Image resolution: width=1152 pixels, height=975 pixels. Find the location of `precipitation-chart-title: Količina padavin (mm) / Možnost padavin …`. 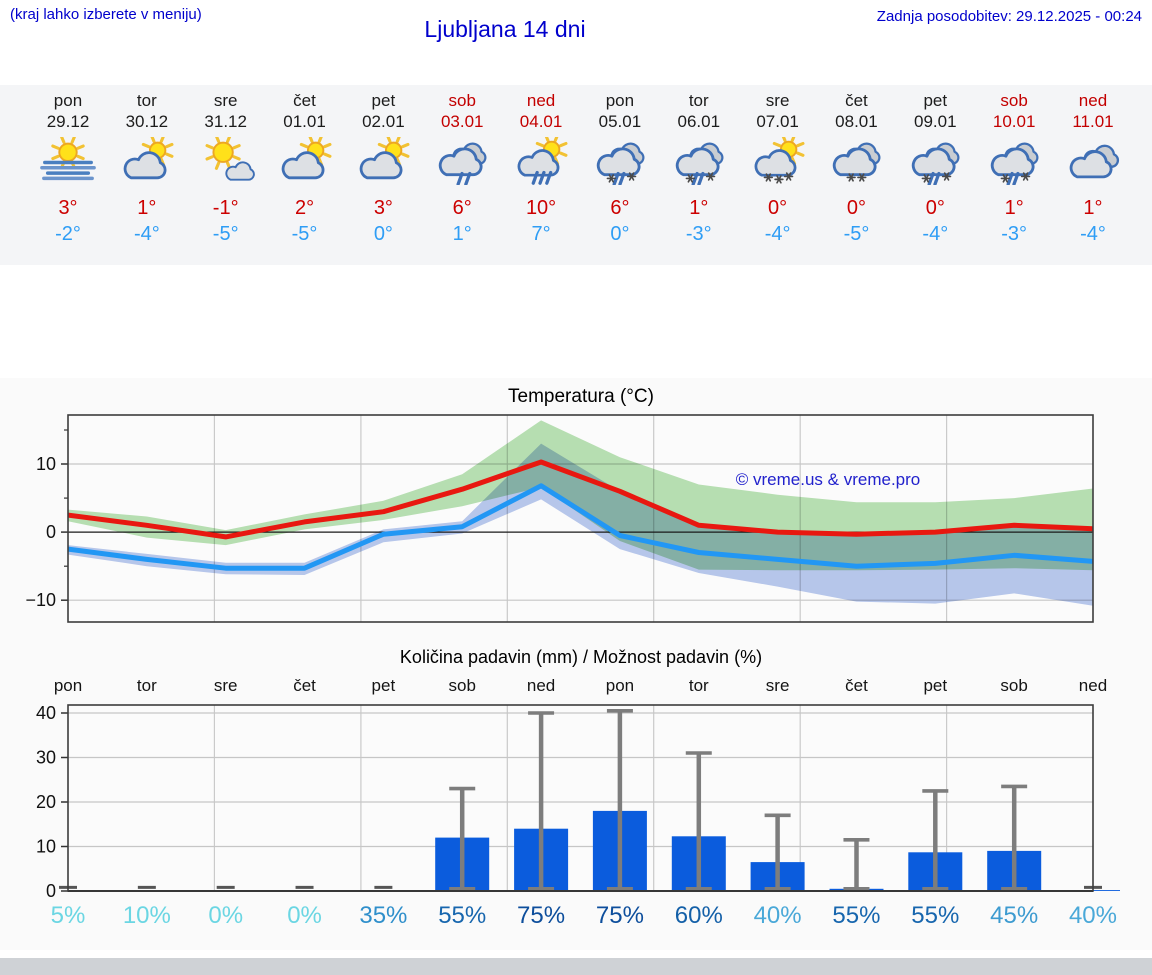

precipitation-chart-title: Količina padavin (mm) / Možnost padavin … is located at coordinates (581, 657).